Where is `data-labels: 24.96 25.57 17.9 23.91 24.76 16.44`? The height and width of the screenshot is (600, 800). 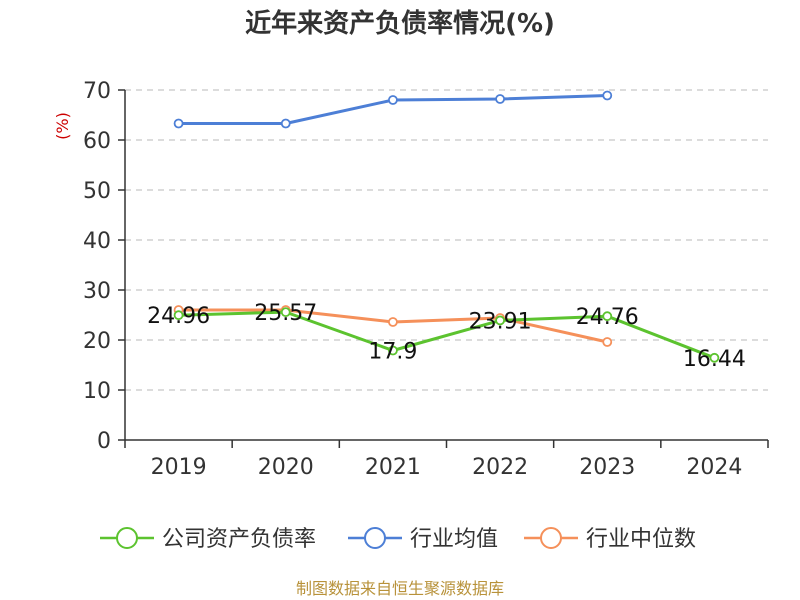
data-labels: 24.96 25.57 17.9 23.91 24.76 16.44 is located at coordinates (446, 336).